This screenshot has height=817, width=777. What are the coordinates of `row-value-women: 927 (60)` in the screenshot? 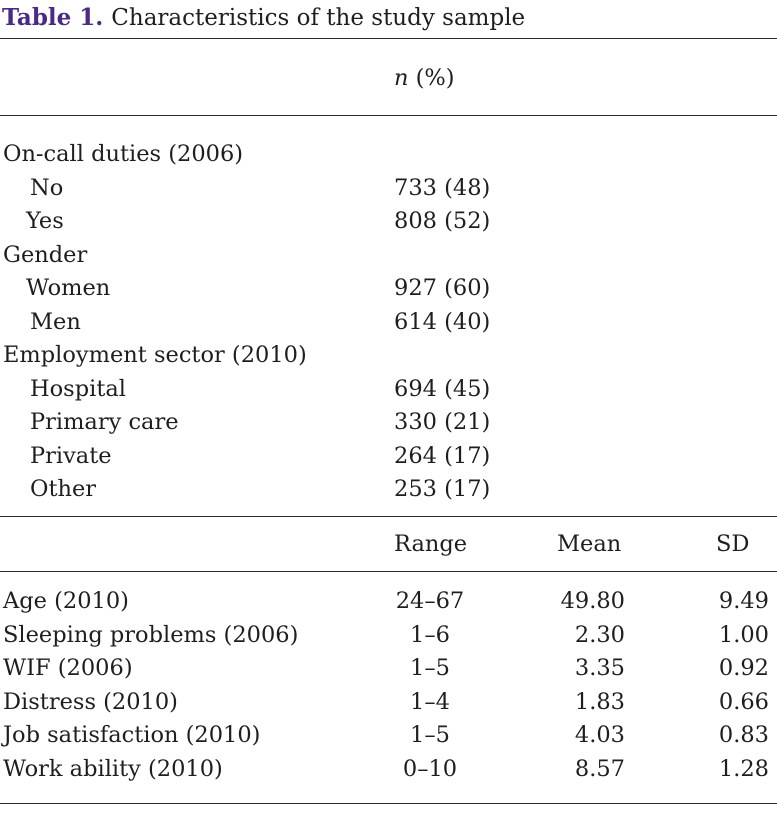 It's located at (442, 288).